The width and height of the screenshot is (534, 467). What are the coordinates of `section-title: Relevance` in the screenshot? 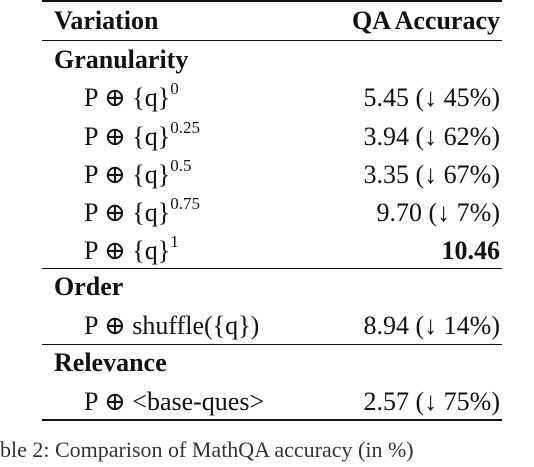 It's located at (110, 362).